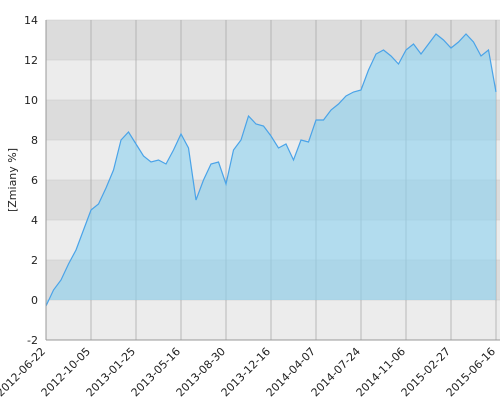 This screenshot has width=500, height=400. Describe the element at coordinates (34, 260) in the screenshot. I see `y-tick-label: 2` at that location.